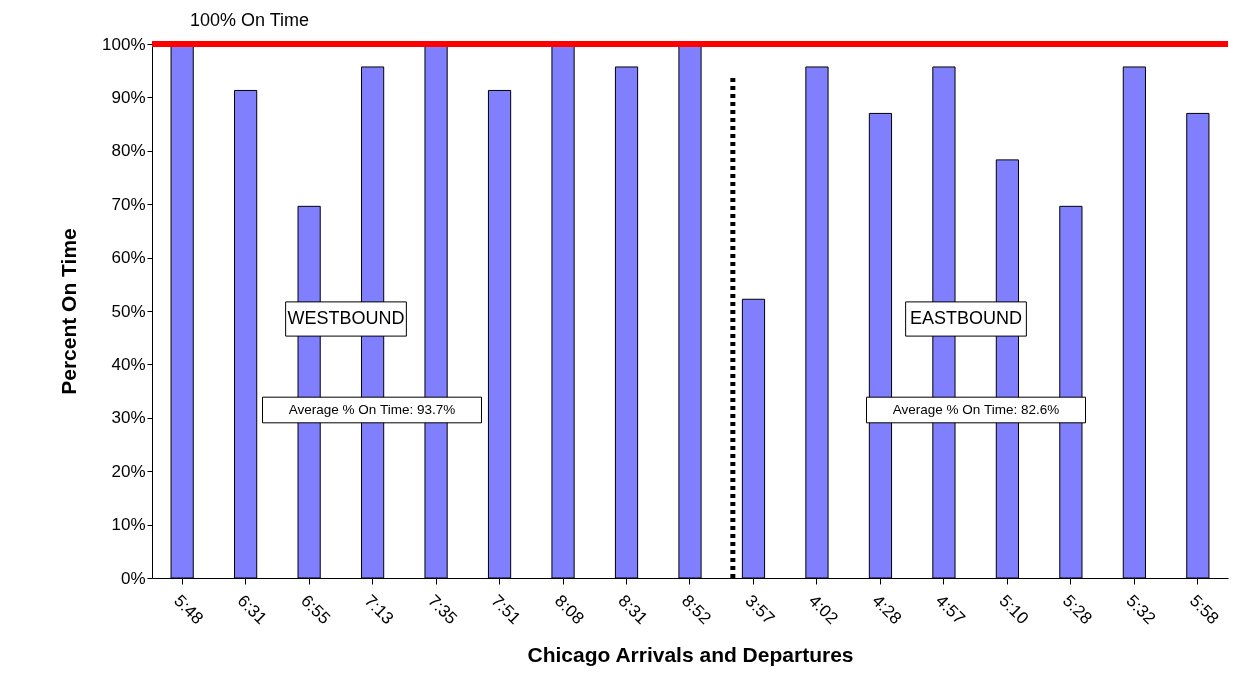  What do you see at coordinates (128, 525) in the screenshot?
I see `y-tick-label: 10%` at bounding box center [128, 525].